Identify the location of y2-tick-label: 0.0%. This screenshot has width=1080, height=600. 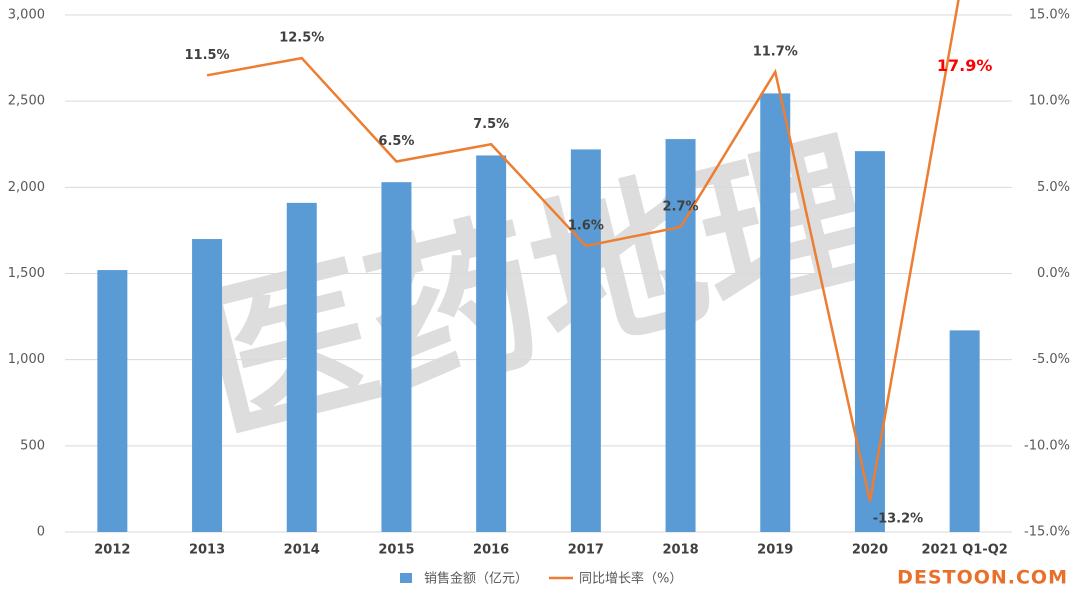
(1053, 273).